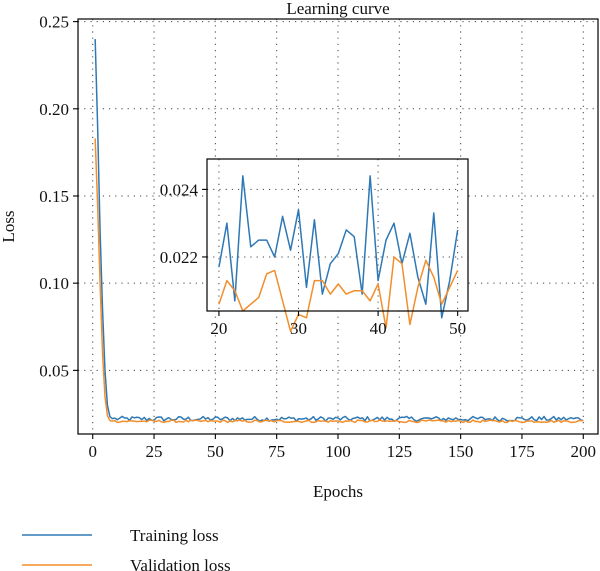 The width and height of the screenshot is (600, 571). What do you see at coordinates (54, 196) in the screenshot?
I see `main-y-tick-label: 0.15` at bounding box center [54, 196].